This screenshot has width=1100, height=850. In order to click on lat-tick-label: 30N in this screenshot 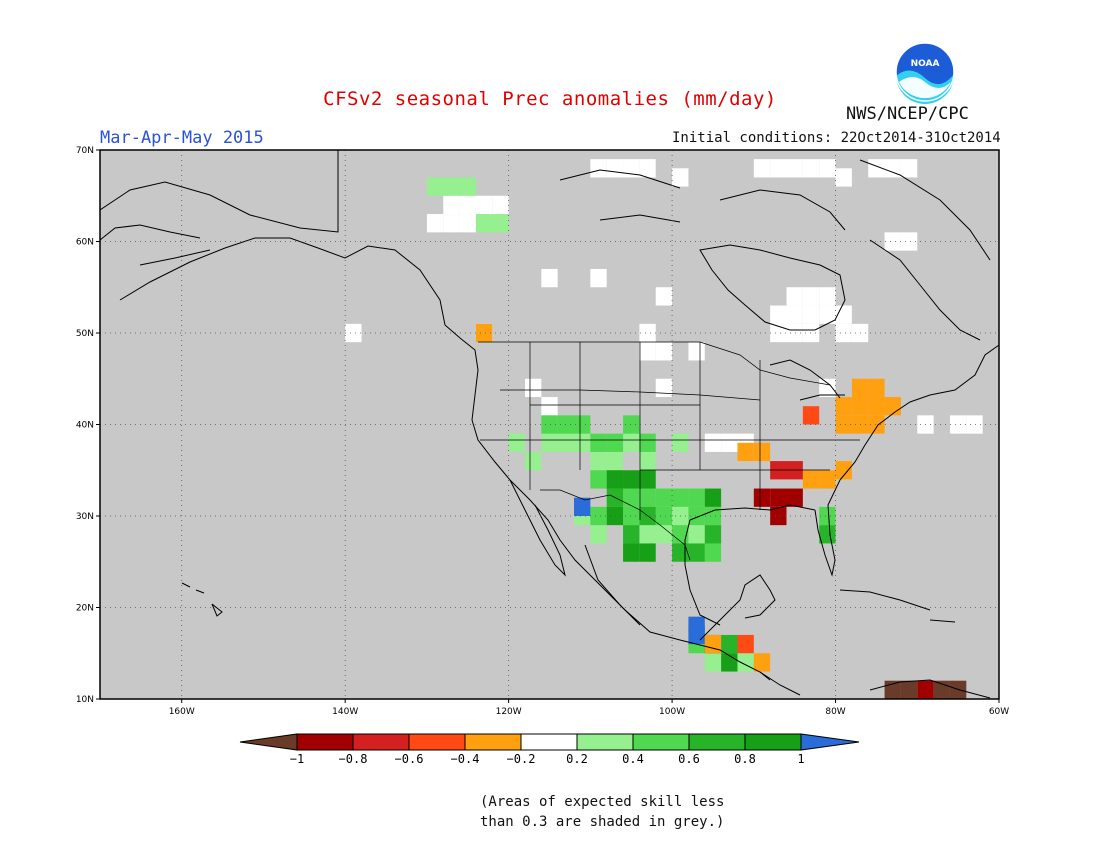, I will do `click(85, 517)`.